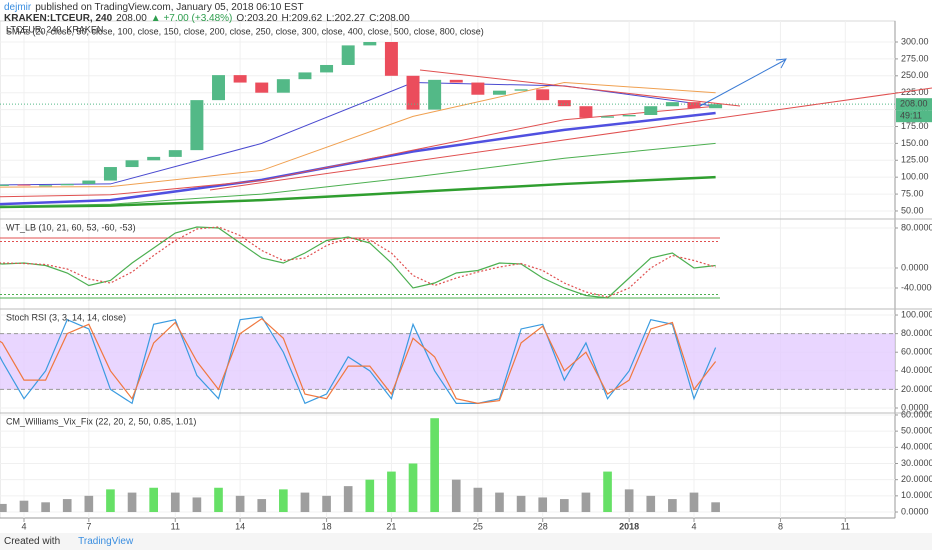 This screenshot has height=550, width=932. I want to click on y-tick-label: 300.00, so click(915, 41).